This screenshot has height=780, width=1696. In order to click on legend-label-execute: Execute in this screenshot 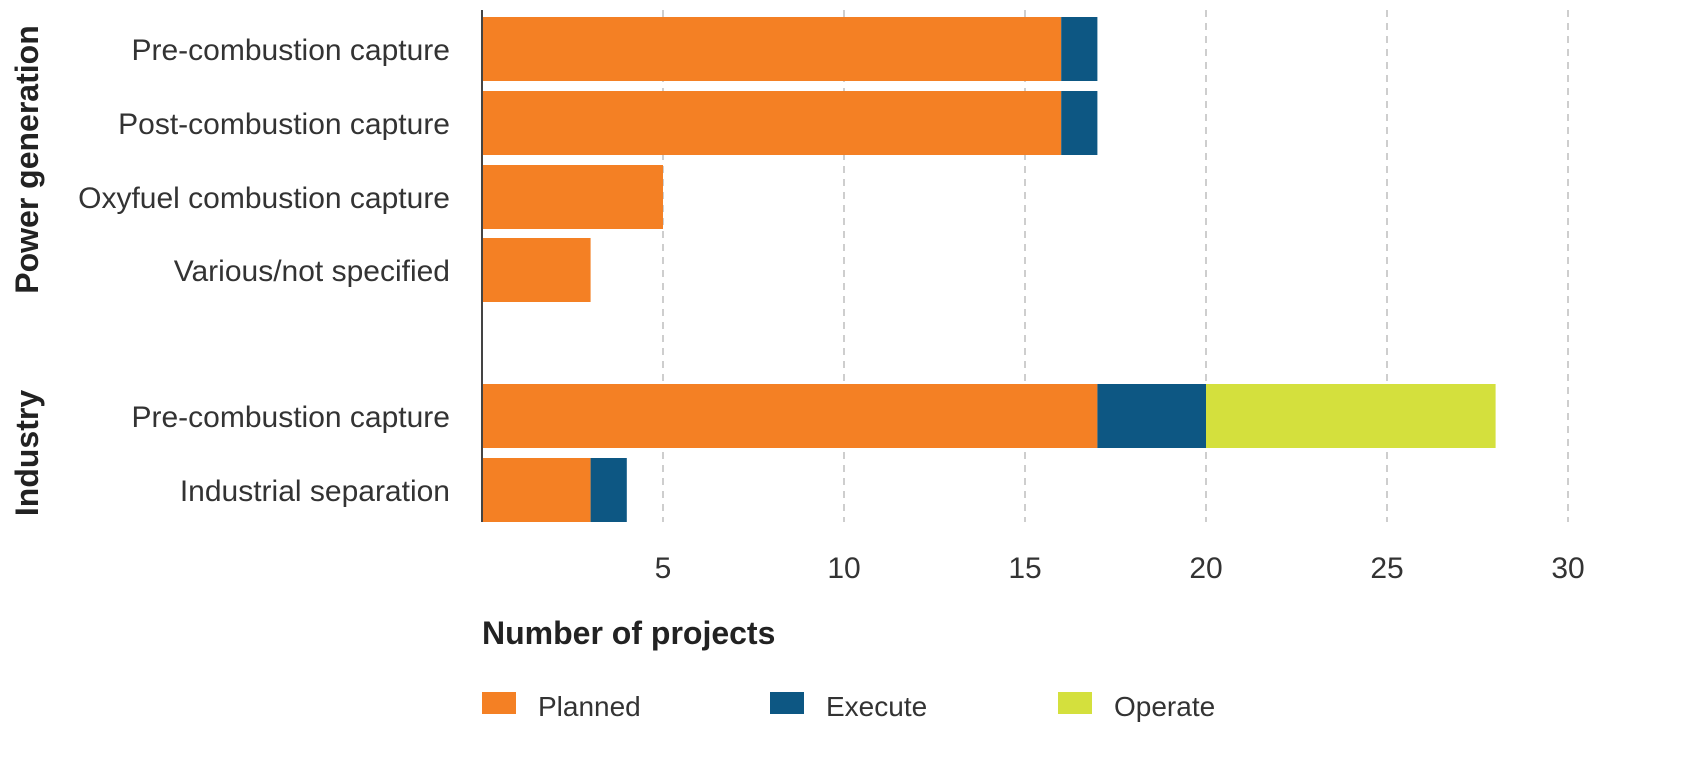, I will do `click(876, 706)`.